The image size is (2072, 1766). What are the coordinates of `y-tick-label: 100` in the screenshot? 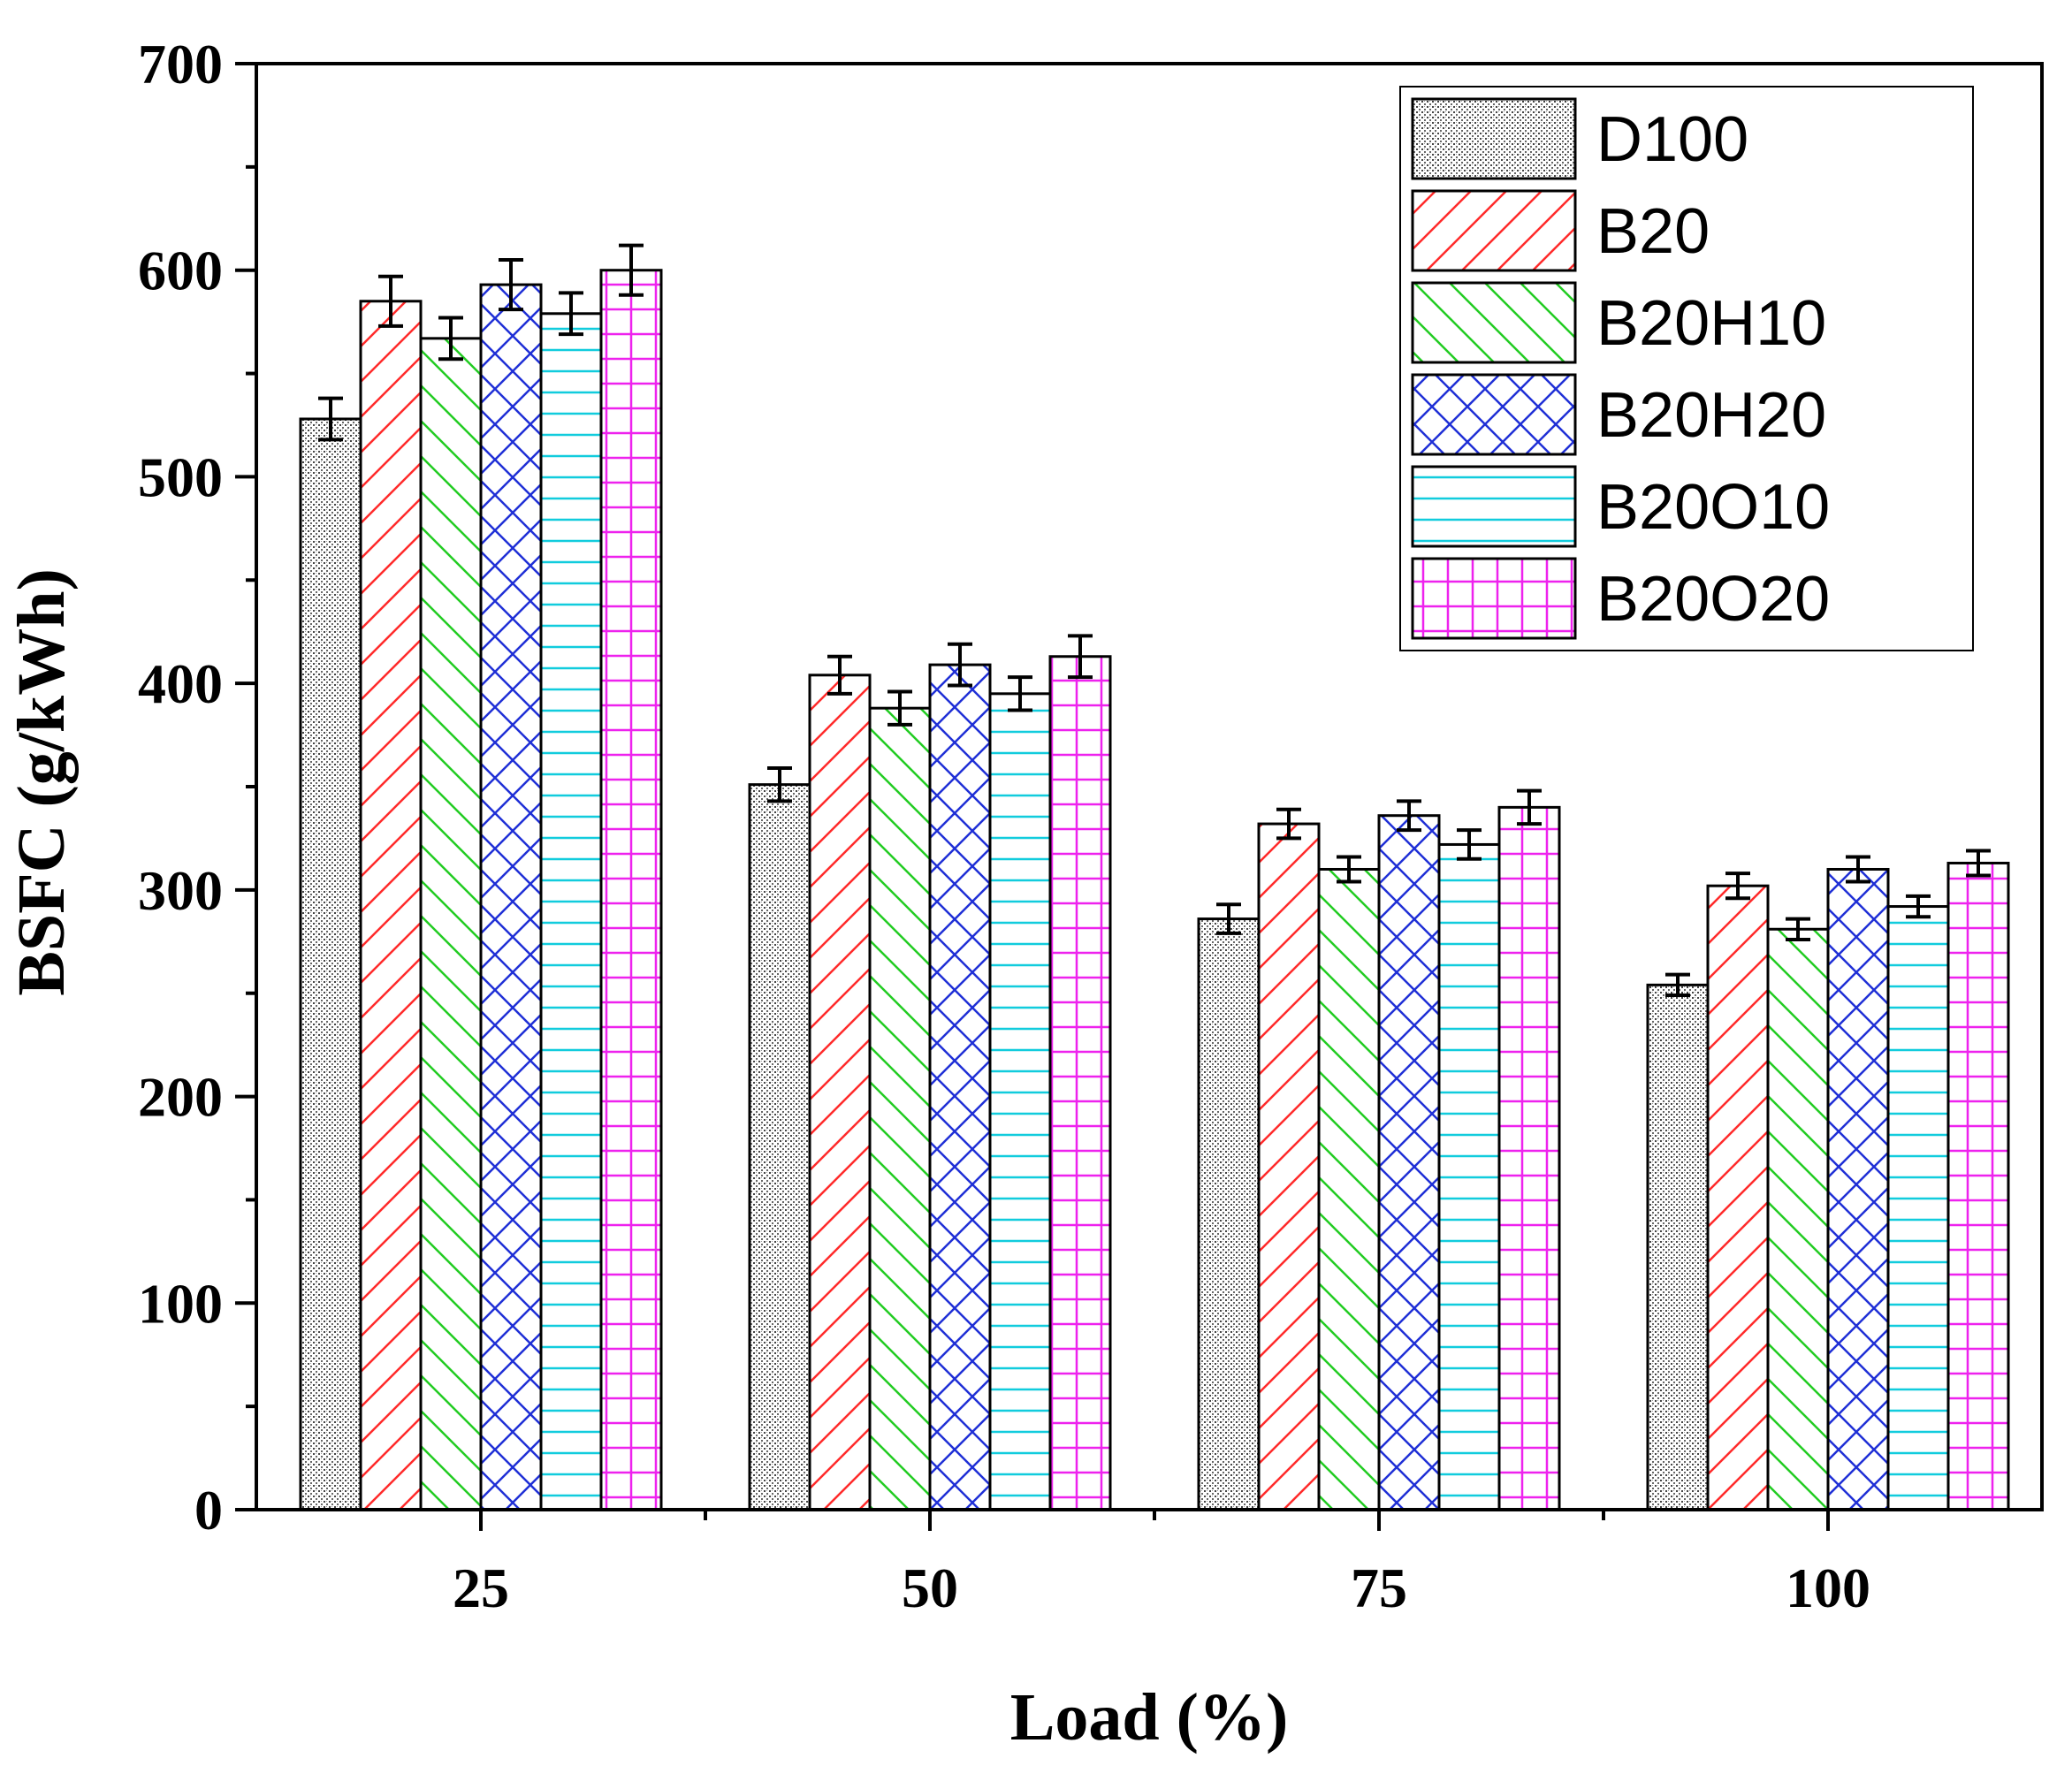 It's located at (181, 1303).